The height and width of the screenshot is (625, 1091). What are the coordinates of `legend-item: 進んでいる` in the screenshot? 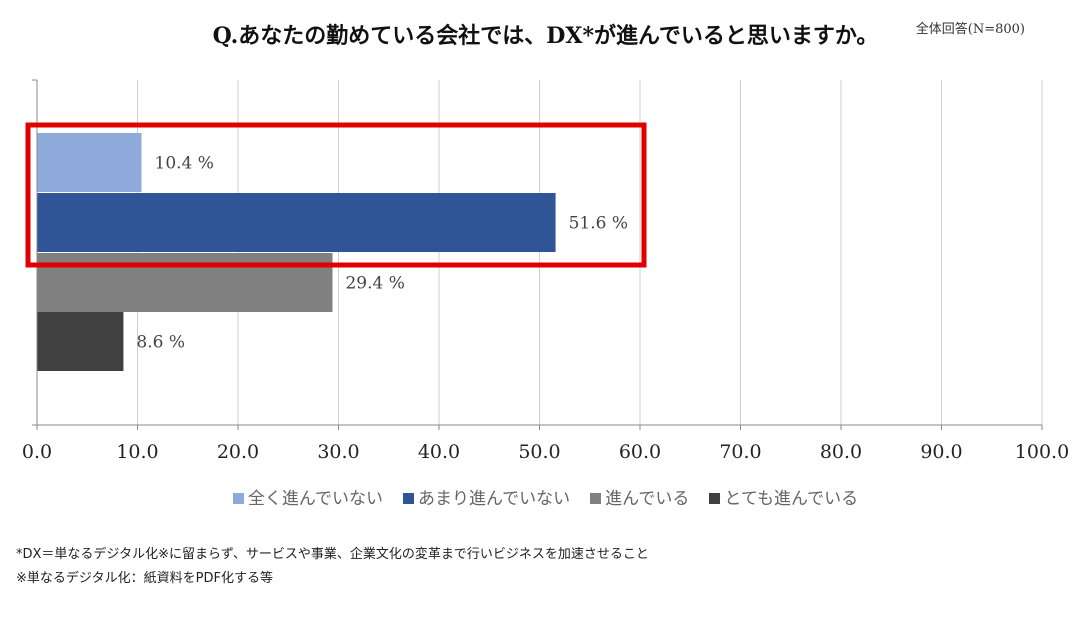 It's located at (639, 496).